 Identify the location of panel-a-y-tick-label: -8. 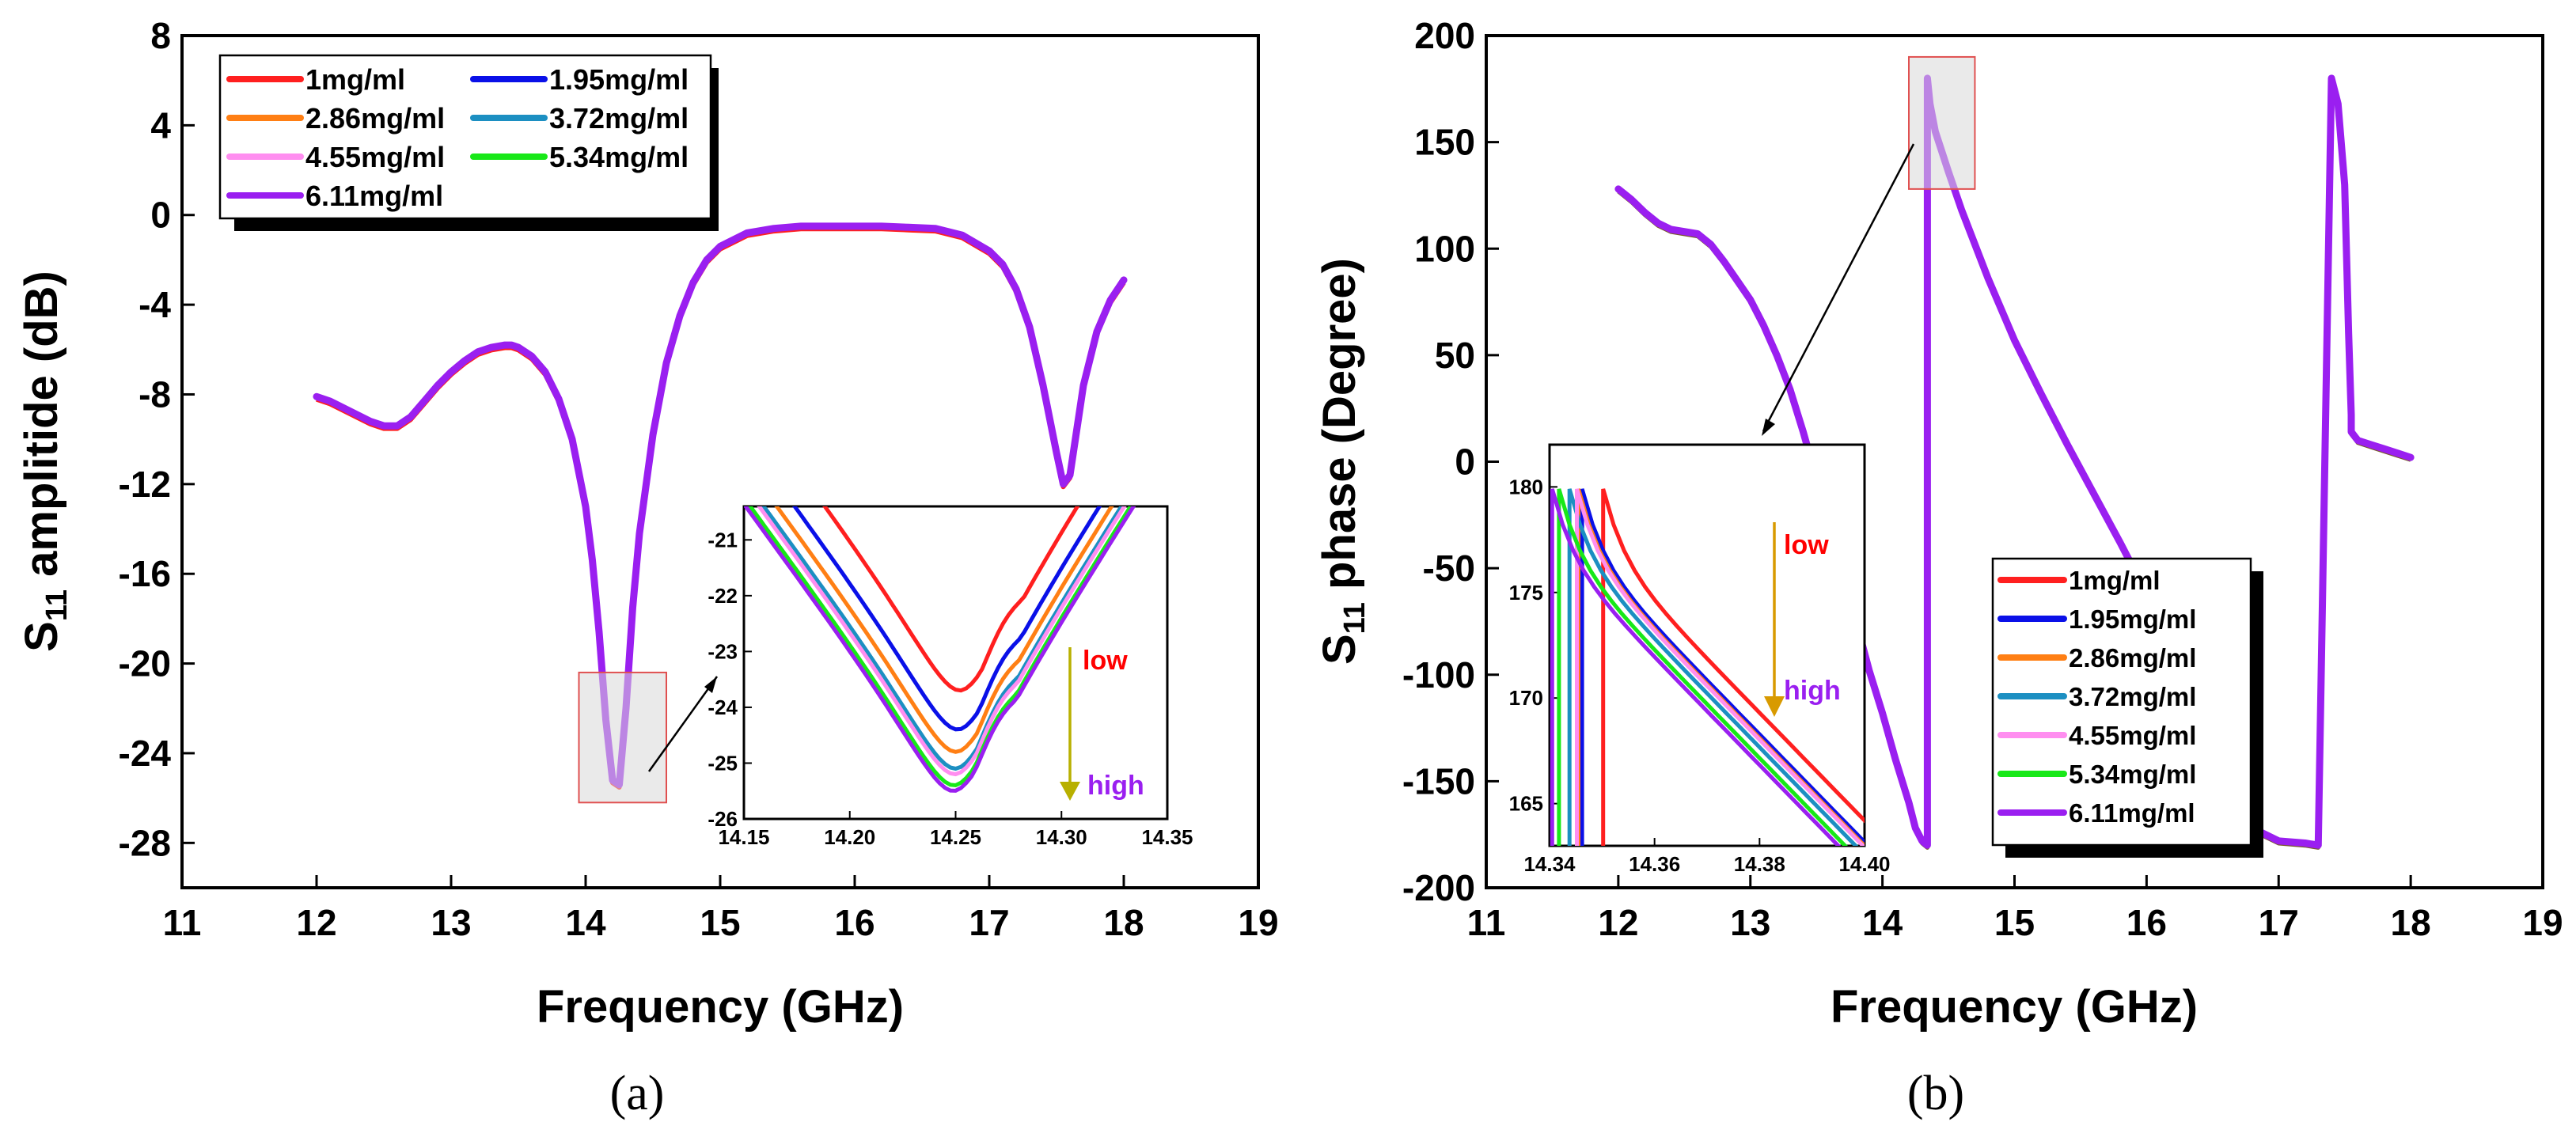
(154, 394).